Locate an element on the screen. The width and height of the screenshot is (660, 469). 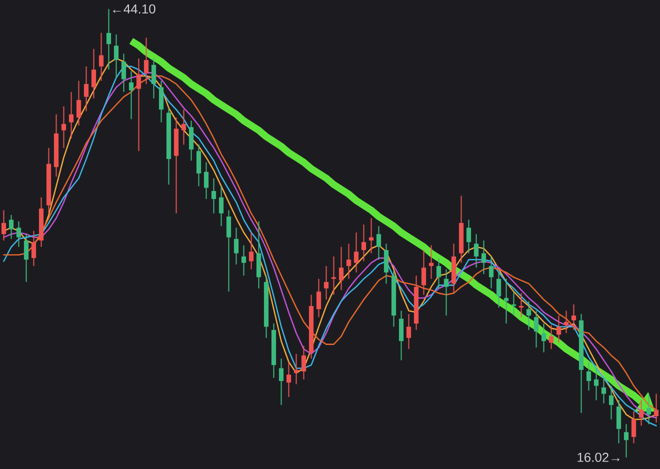
annotation: ←44.10 is located at coordinates (134, 9).